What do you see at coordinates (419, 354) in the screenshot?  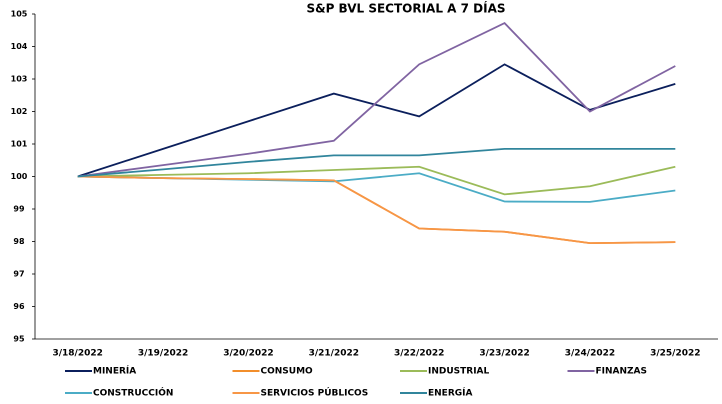 I see `x-tick-label: 3/22/2022` at bounding box center [419, 354].